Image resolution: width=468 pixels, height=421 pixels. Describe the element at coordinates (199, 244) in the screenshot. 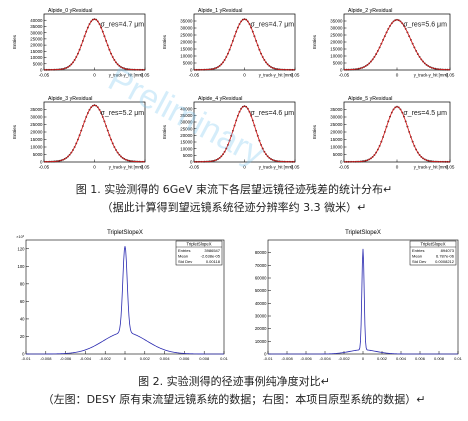

I see `stats-title: TripletSlopeX` at that location.